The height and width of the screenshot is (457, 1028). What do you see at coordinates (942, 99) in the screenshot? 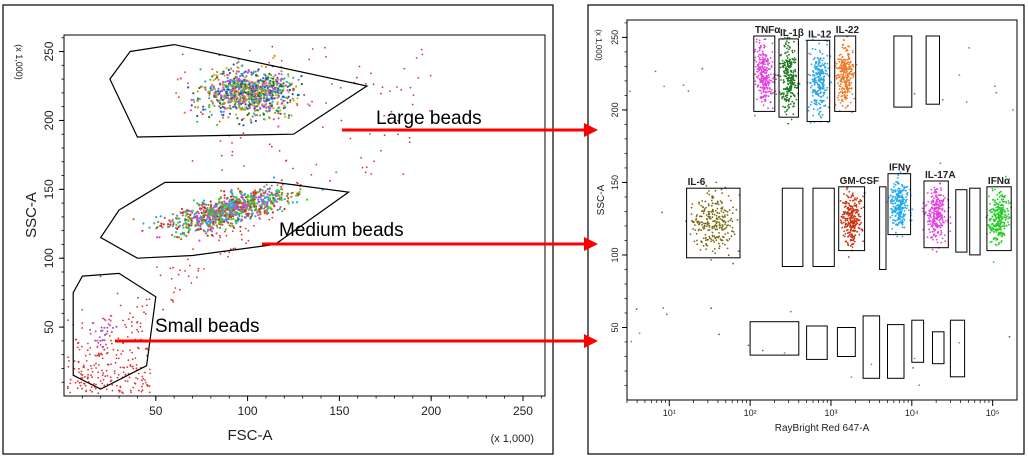
I see `right-stray-point` at bounding box center [942, 99].